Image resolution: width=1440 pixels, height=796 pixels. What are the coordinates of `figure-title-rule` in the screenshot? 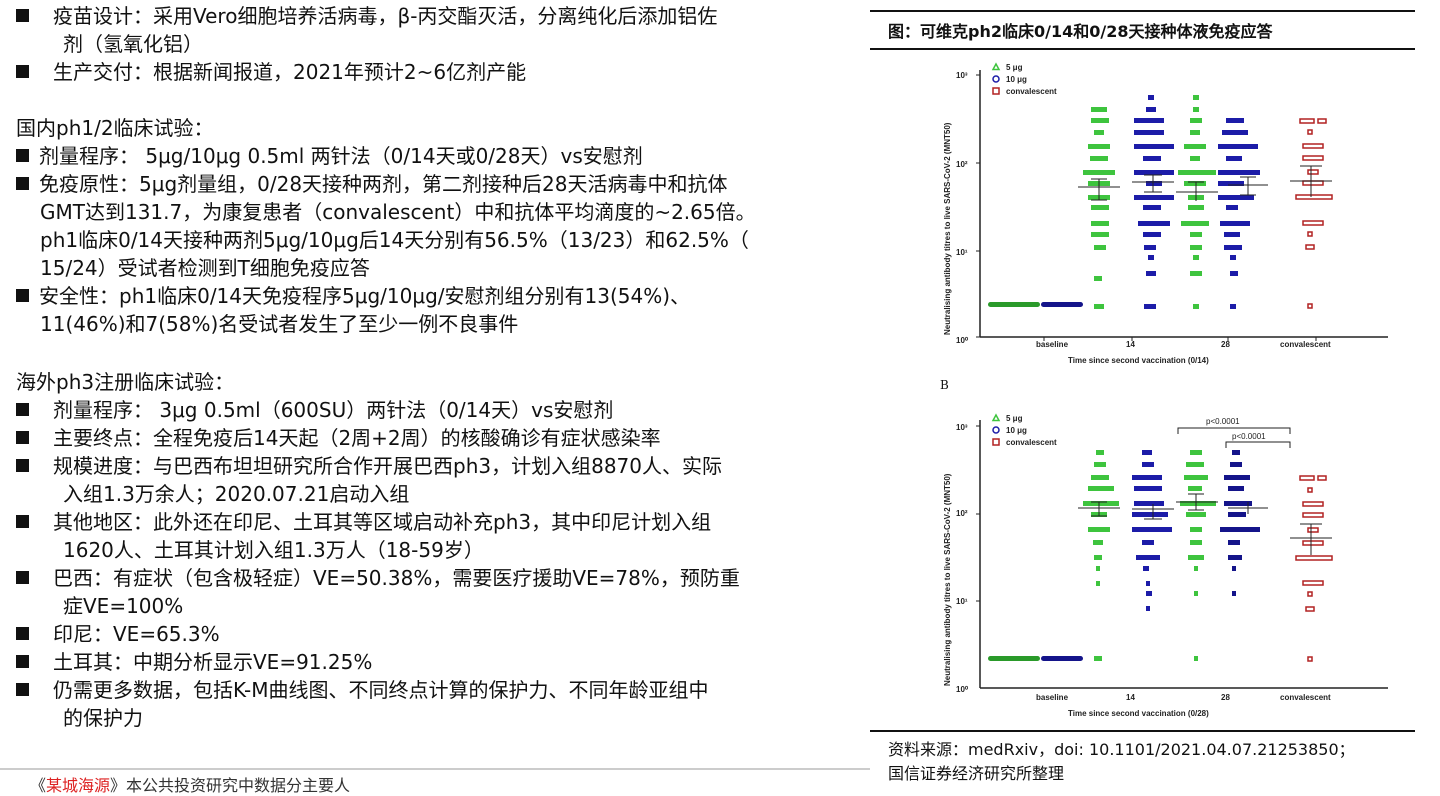 It's located at (1142, 49).